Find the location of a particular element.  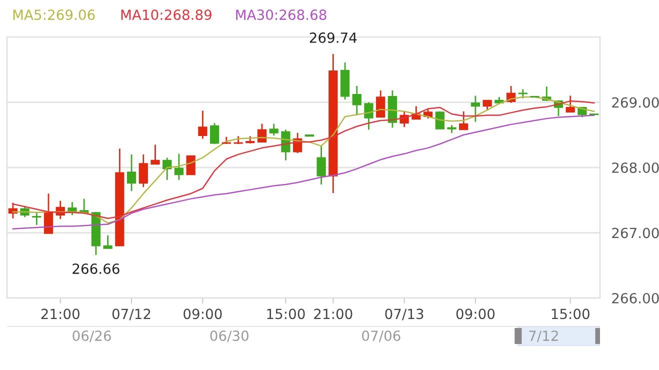

text: MA30:268.68 is located at coordinates (281, 15).